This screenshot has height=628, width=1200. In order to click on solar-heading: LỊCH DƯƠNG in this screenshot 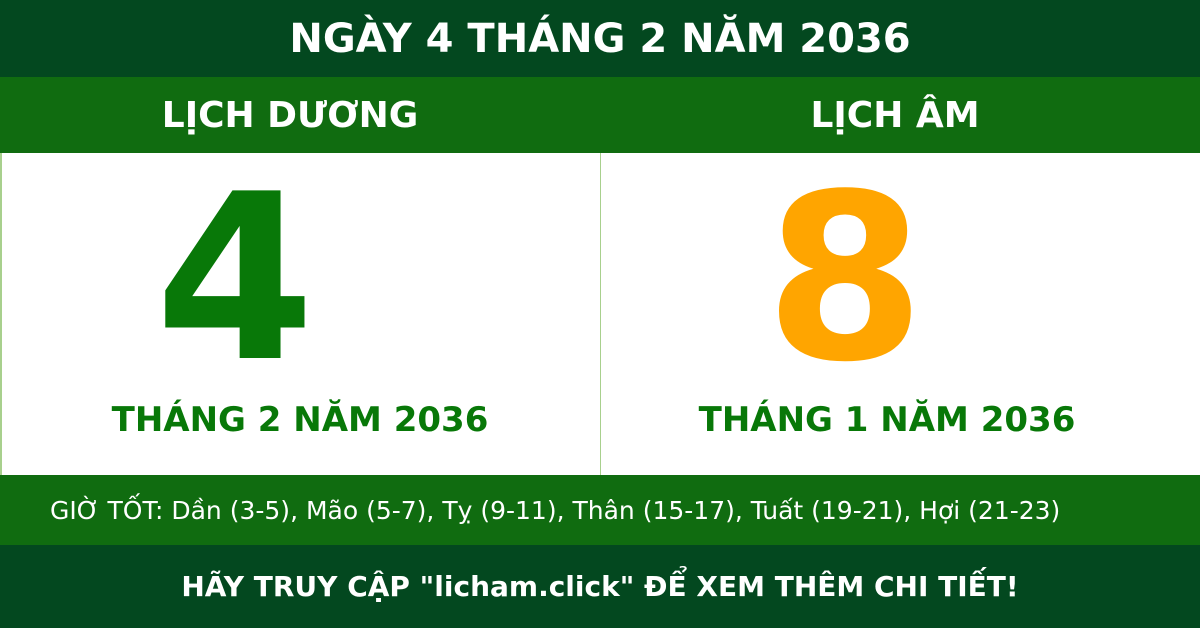, I will do `click(290, 115)`.